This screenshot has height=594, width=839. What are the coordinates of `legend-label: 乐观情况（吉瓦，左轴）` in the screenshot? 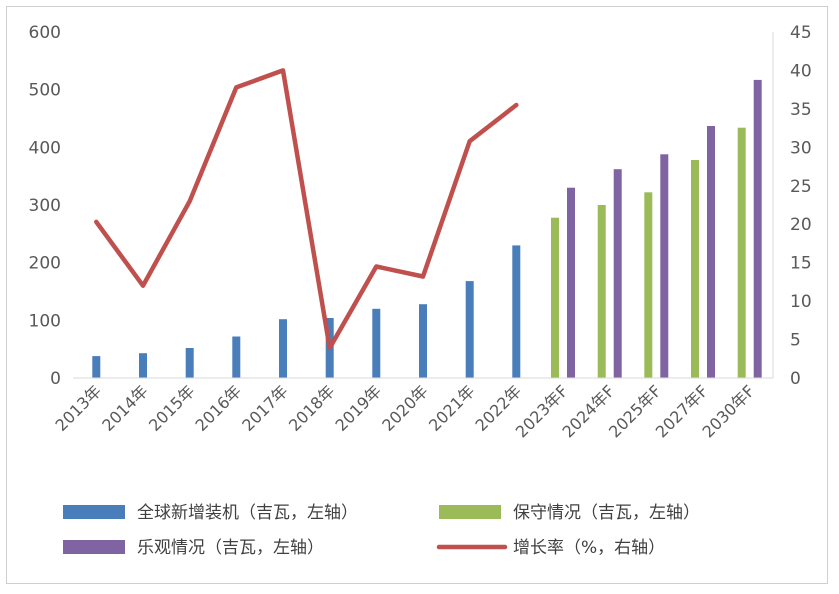 It's located at (230, 548).